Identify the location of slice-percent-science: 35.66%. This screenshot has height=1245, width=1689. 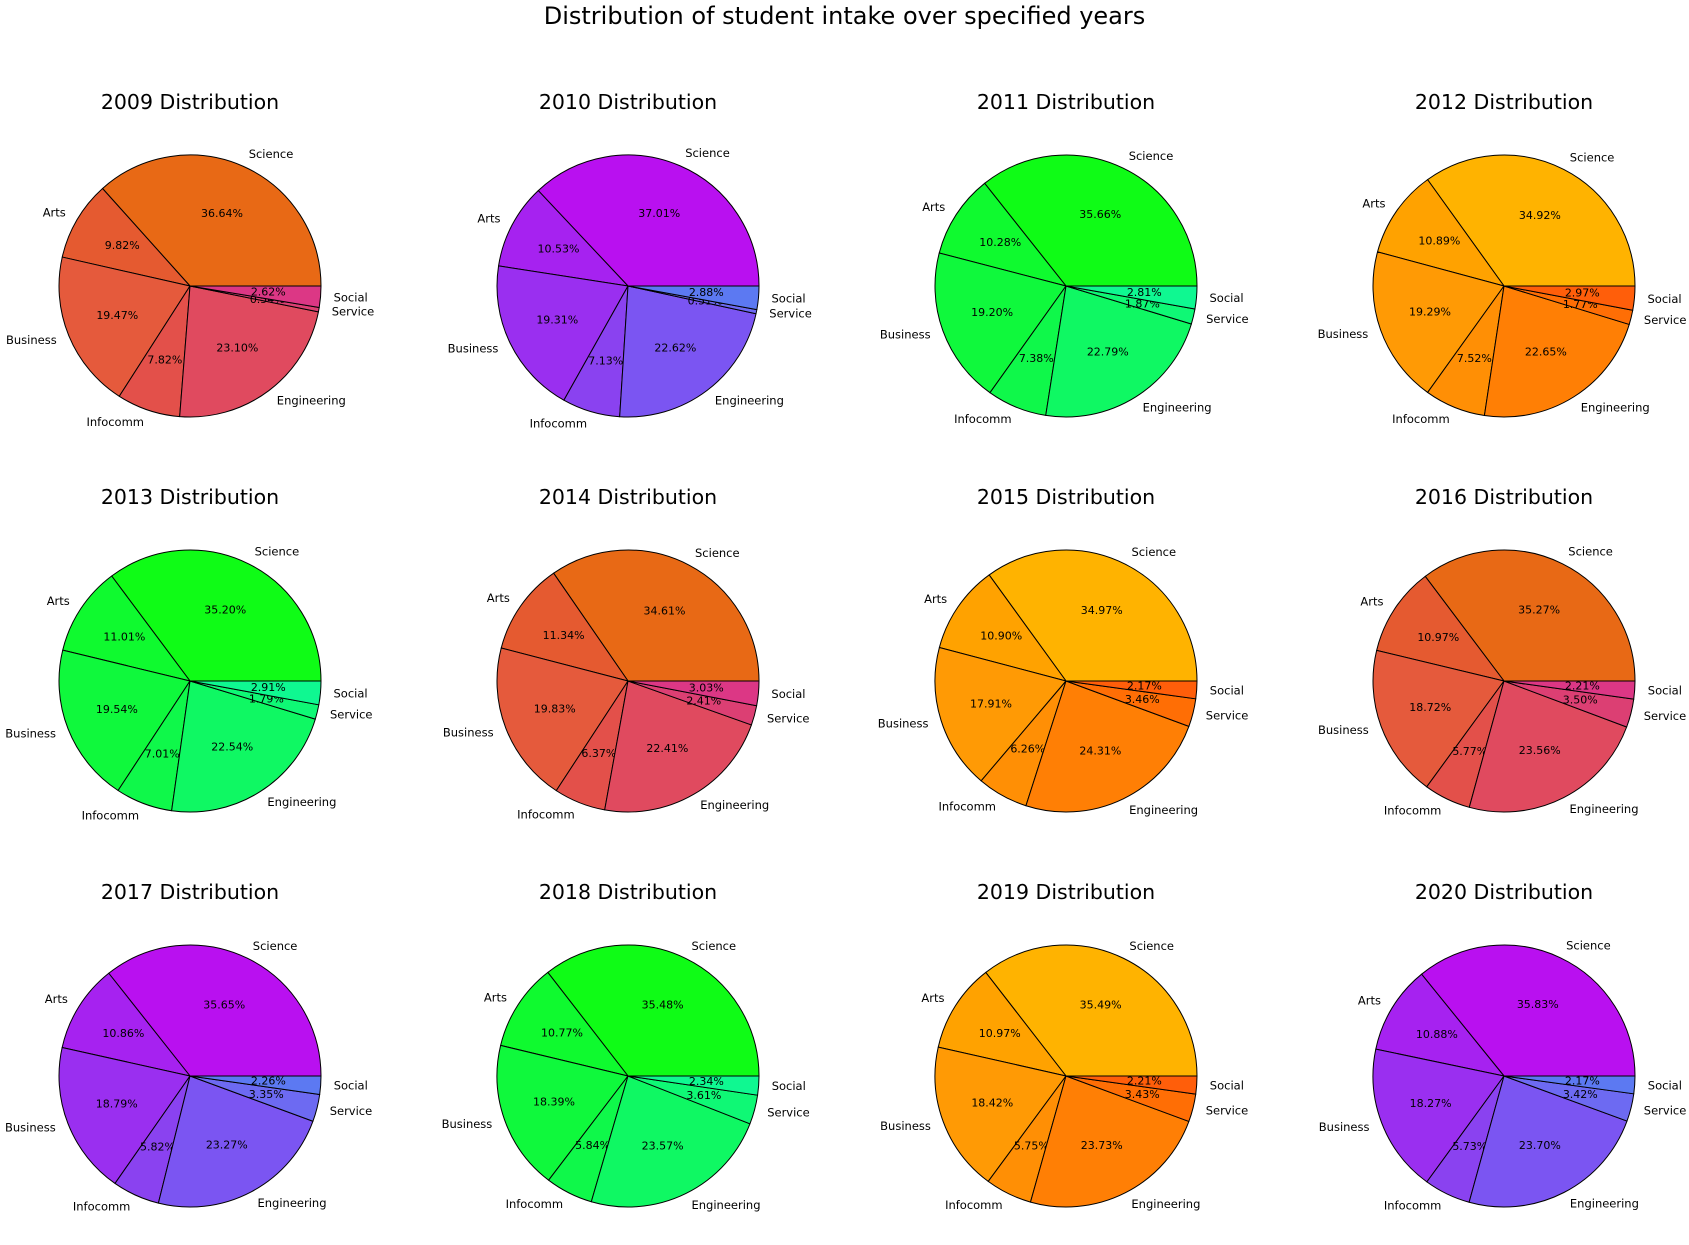
(1100, 214).